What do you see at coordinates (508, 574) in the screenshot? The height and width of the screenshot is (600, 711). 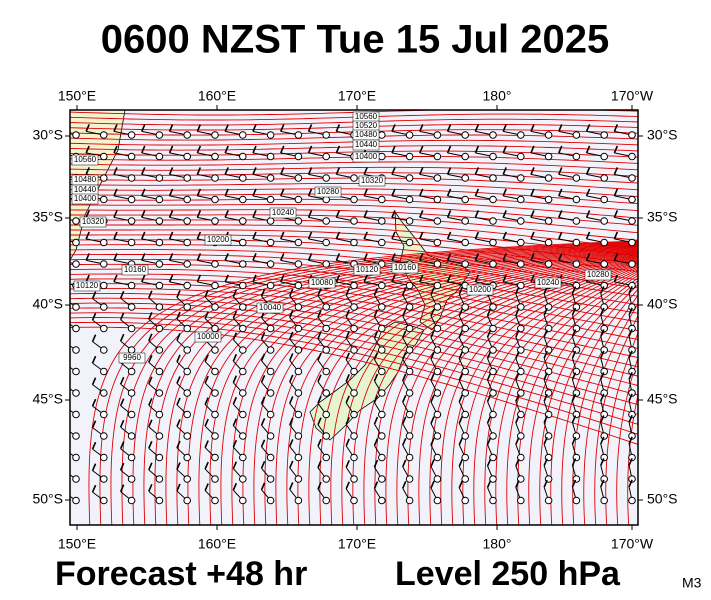 I see `footer-level: Level 250 hPa` at bounding box center [508, 574].